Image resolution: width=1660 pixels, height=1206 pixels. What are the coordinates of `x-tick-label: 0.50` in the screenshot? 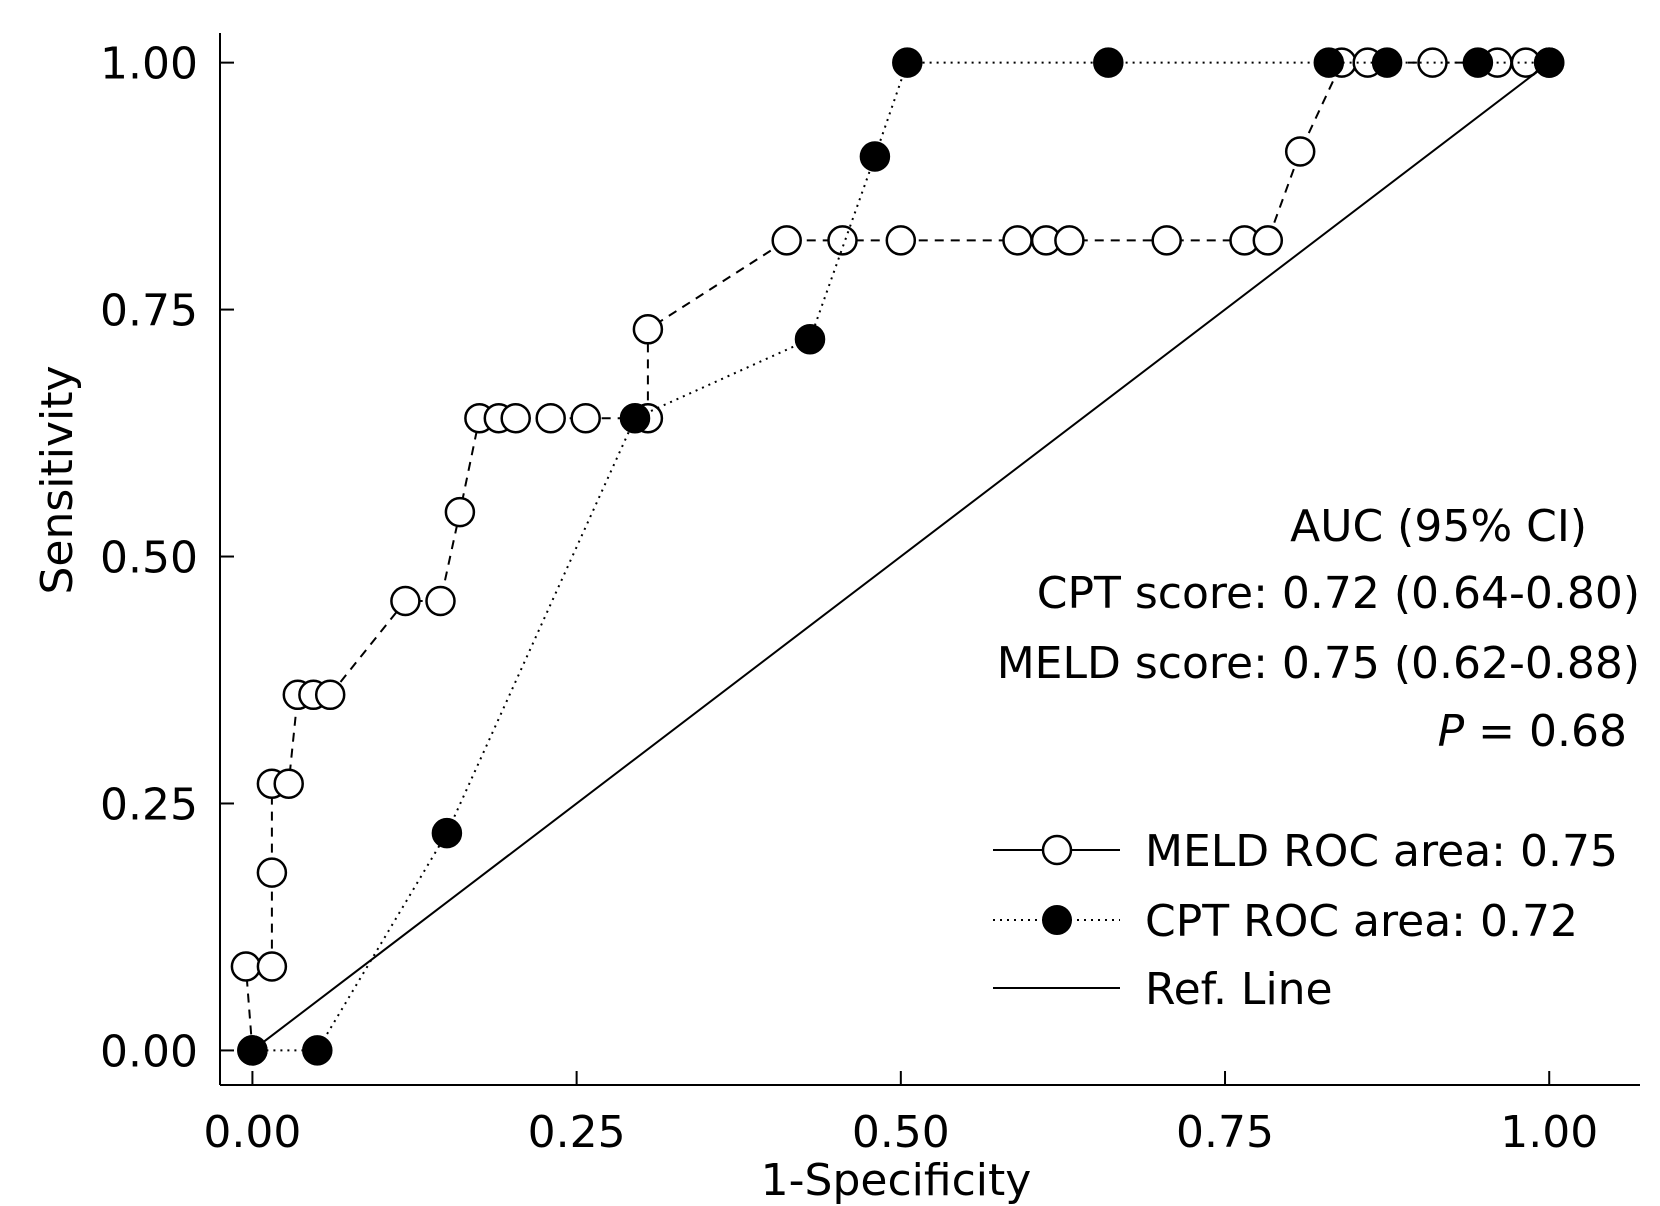 It's located at (901, 1132).